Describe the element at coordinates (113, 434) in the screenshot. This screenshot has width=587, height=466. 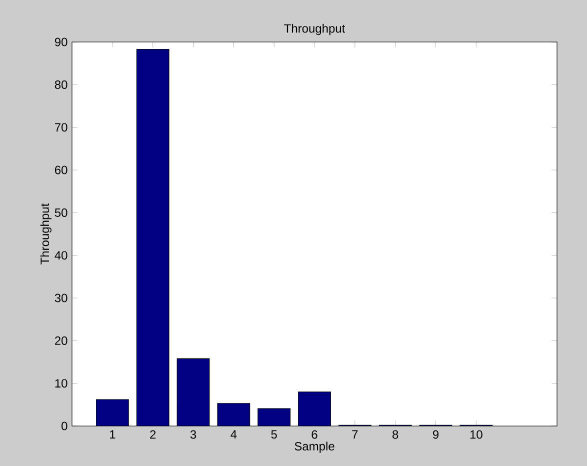
I see `x-tick-label: 1` at that location.